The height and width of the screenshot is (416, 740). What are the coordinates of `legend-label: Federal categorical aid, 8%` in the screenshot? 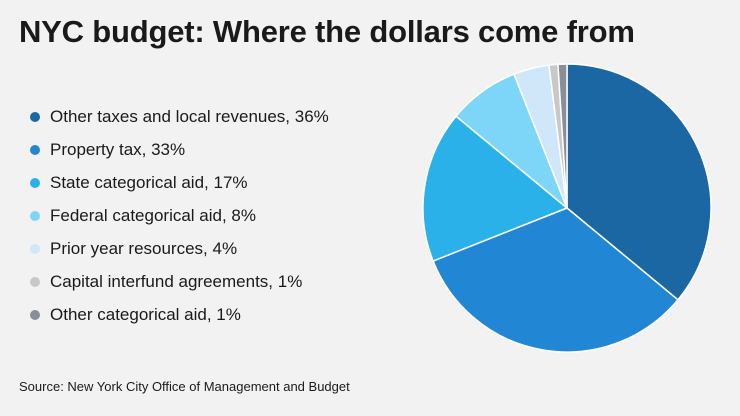 It's located at (153, 215).